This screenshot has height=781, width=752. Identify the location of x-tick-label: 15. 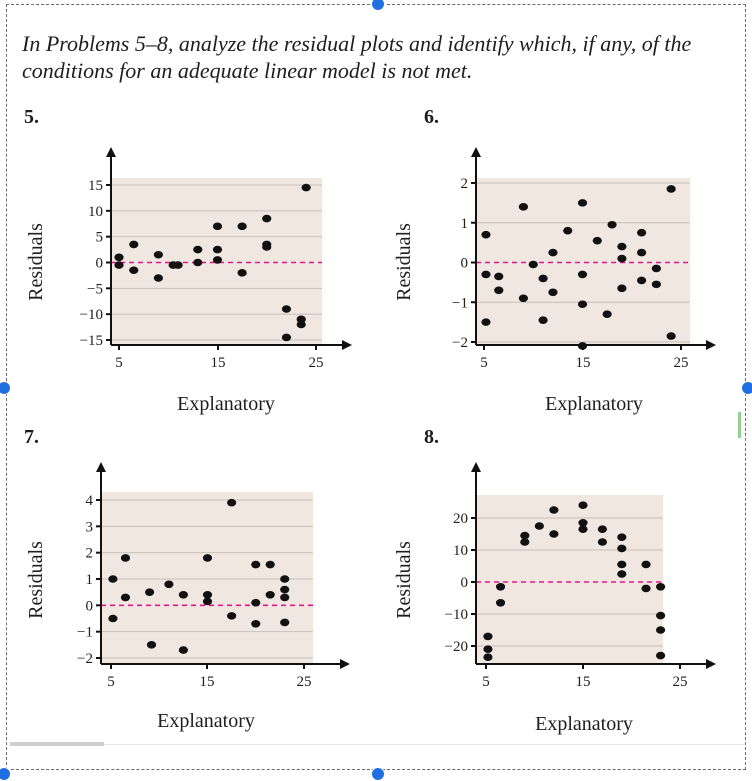
(583, 363).